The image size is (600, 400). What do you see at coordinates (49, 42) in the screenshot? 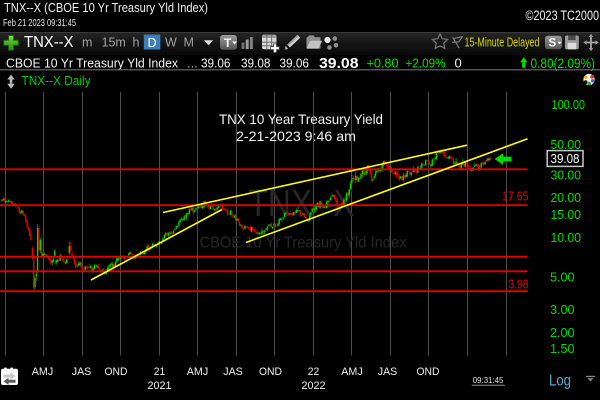
I see `svg-text: TNX--X` at bounding box center [49, 42].